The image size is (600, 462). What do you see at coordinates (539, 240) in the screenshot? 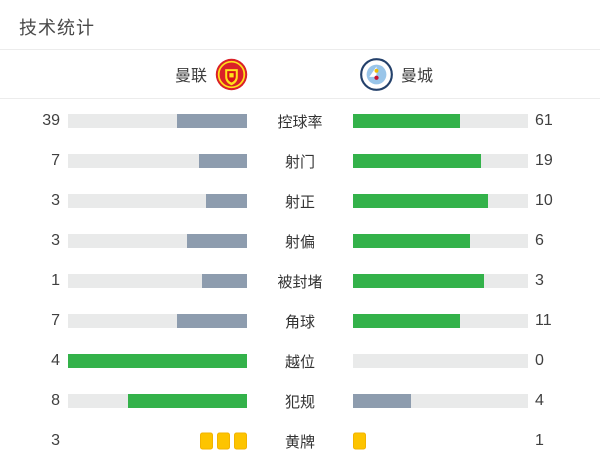
I see `away-value: 6` at bounding box center [539, 240].